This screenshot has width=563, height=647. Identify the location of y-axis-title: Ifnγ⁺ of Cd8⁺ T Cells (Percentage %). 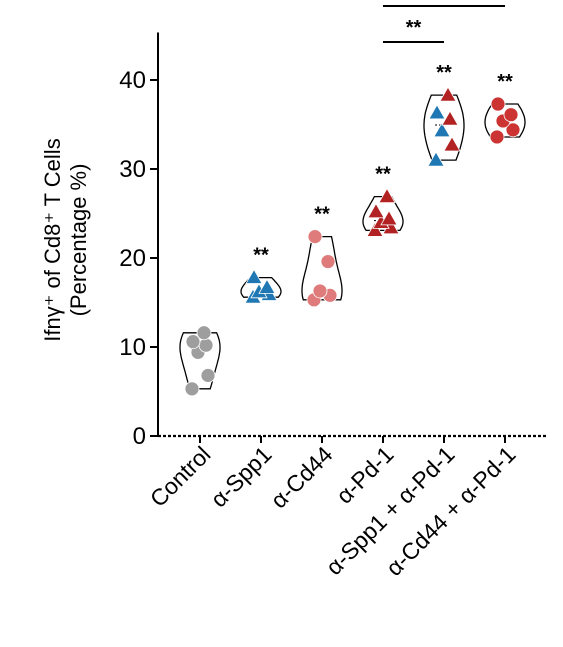
(65, 239).